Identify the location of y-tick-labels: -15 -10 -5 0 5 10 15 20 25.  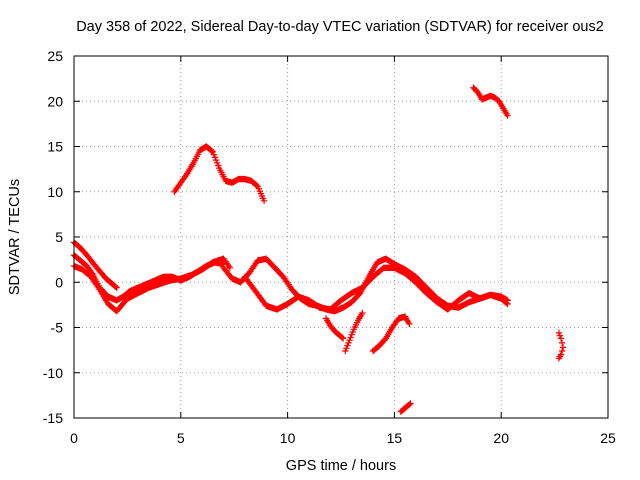
(53, 237).